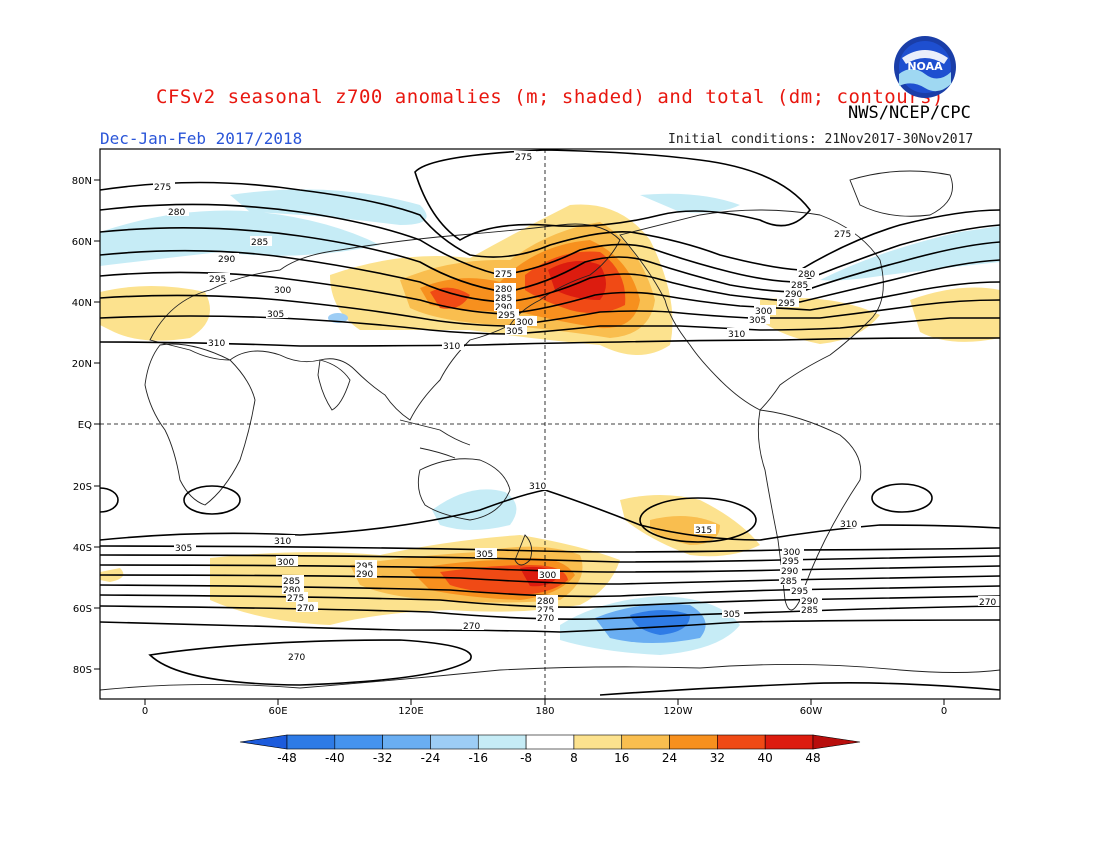  I want to click on agency-label: NWS/NCEP/CPC, so click(909, 113).